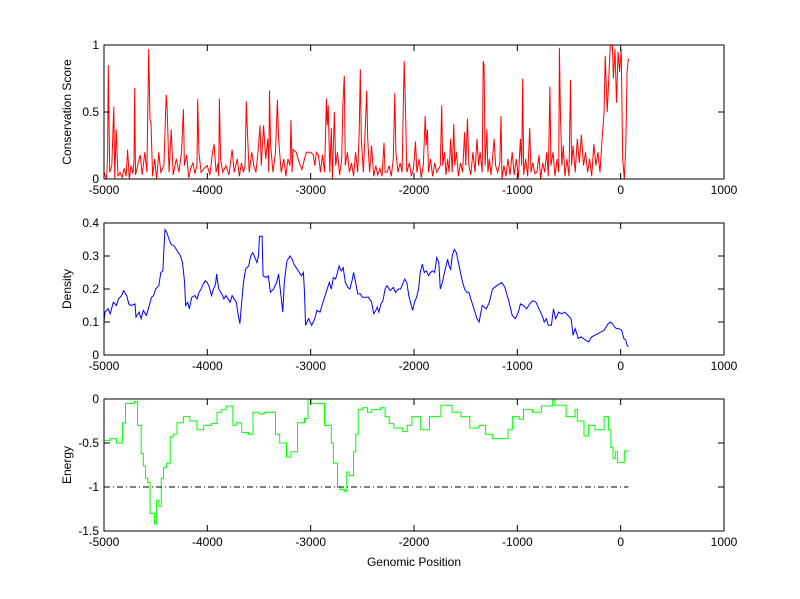 This screenshot has height=599, width=800. I want to click on y-tick-label: -1, so click(93, 487).